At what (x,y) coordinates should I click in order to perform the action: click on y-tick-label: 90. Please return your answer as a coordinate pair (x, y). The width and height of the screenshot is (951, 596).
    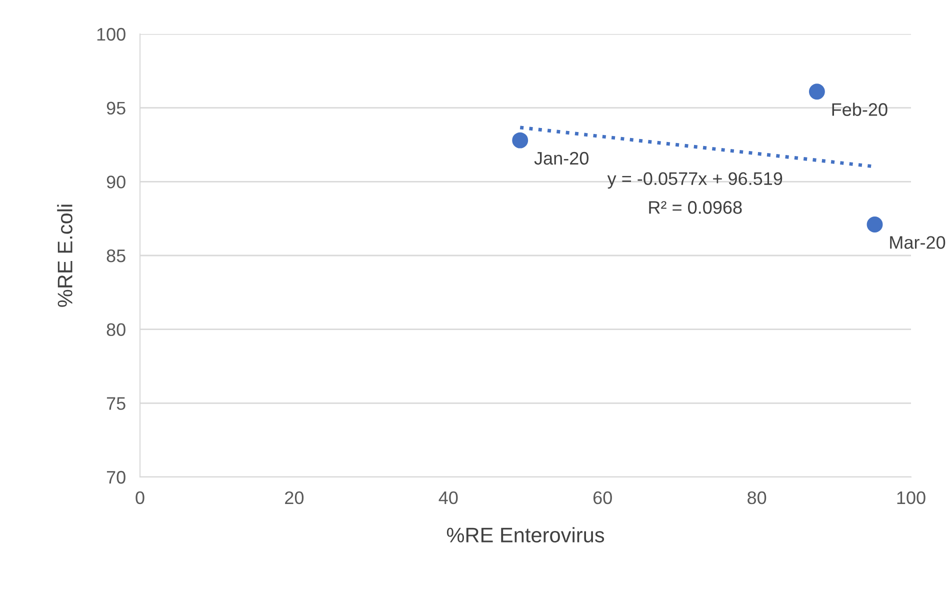
    Looking at the image, I should click on (116, 182).